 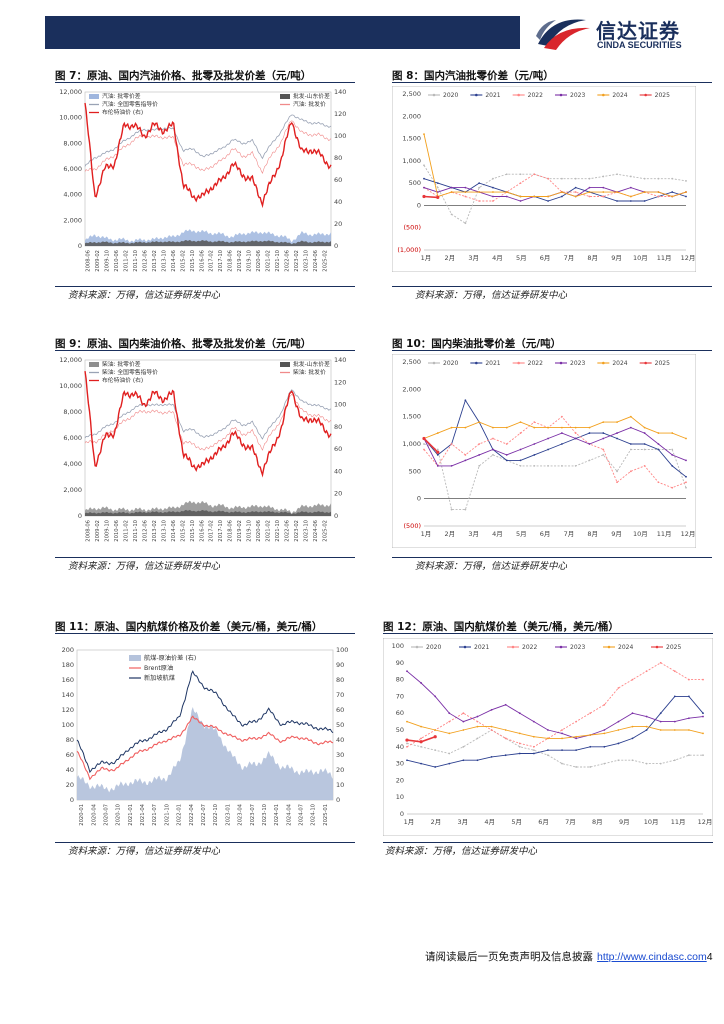 I want to click on fig11-yright-tick: 90, so click(x=340, y=665).